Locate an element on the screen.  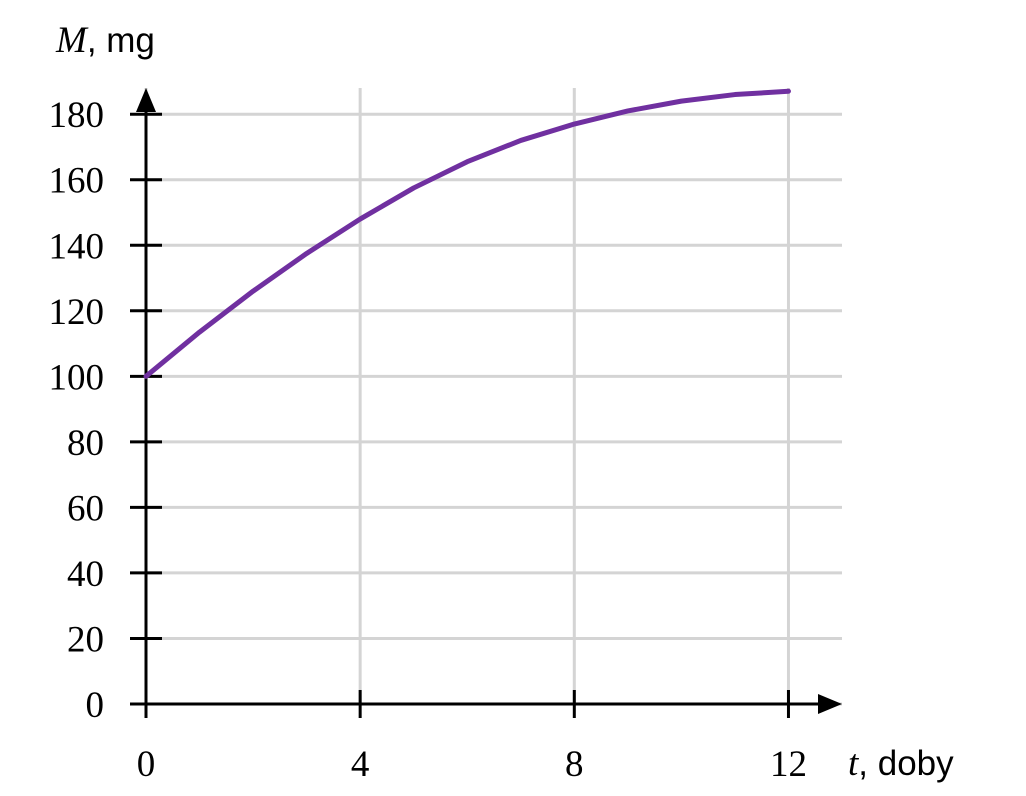
y-tick-label: 20 is located at coordinates (85, 639).